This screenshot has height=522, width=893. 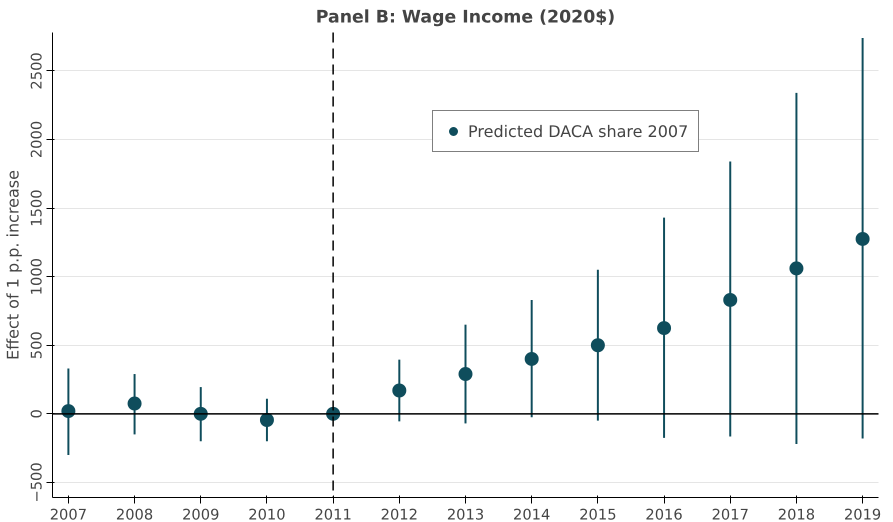 I want to click on x-tick-label: 2009, so click(x=201, y=514).